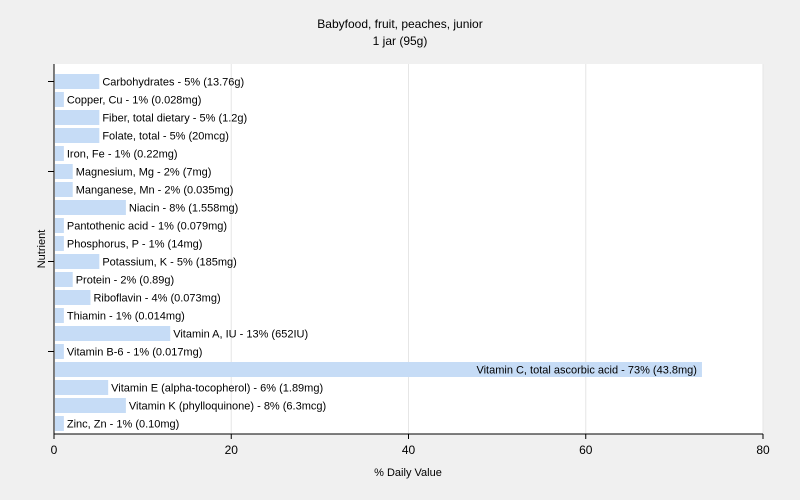  What do you see at coordinates (135, 245) in the screenshot?
I see `bar-label-9: Phosphorus, P - 1% (14mg)` at bounding box center [135, 245].